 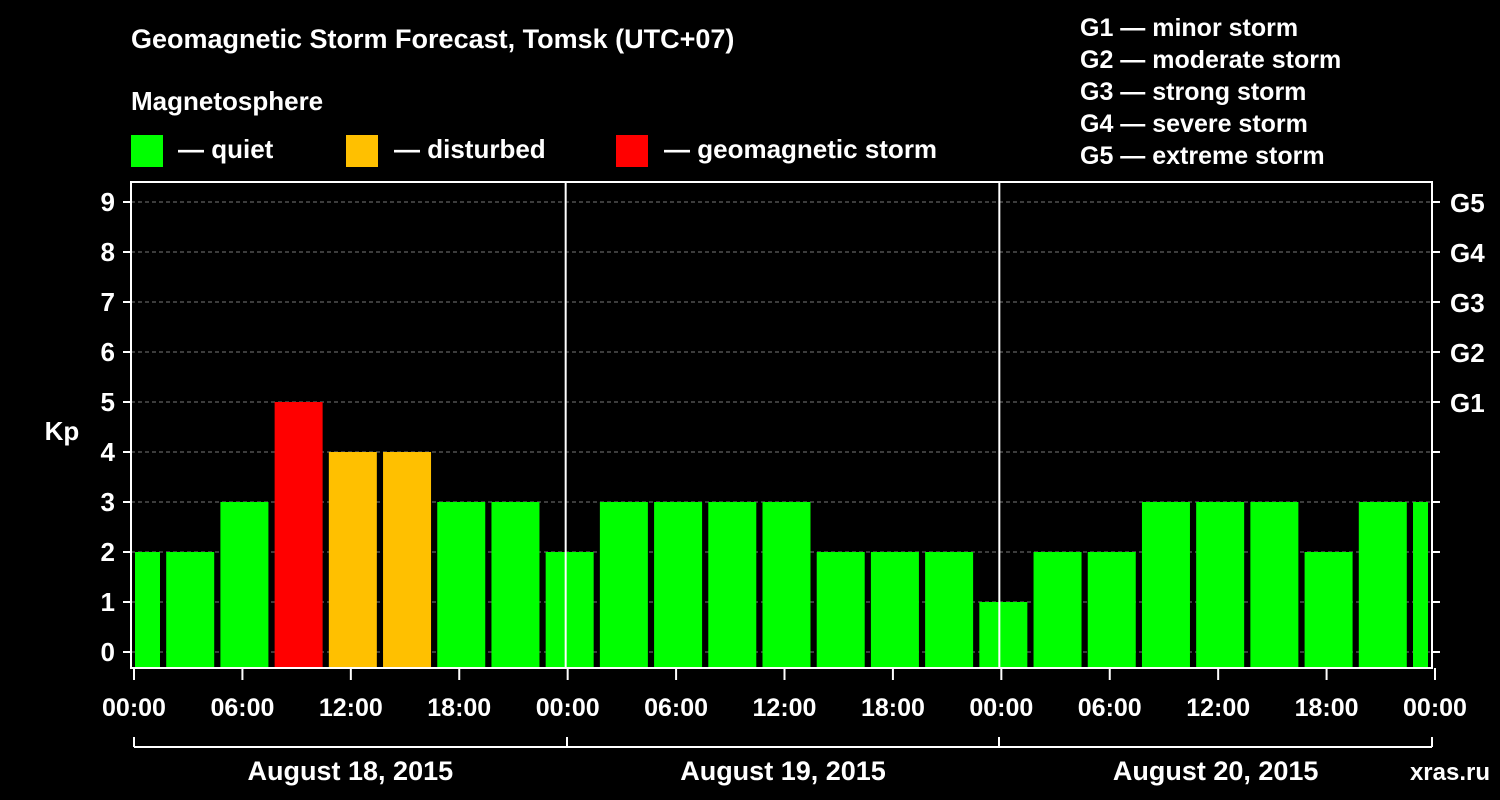 I want to click on y-tick-label: 7, so click(x=108, y=302).